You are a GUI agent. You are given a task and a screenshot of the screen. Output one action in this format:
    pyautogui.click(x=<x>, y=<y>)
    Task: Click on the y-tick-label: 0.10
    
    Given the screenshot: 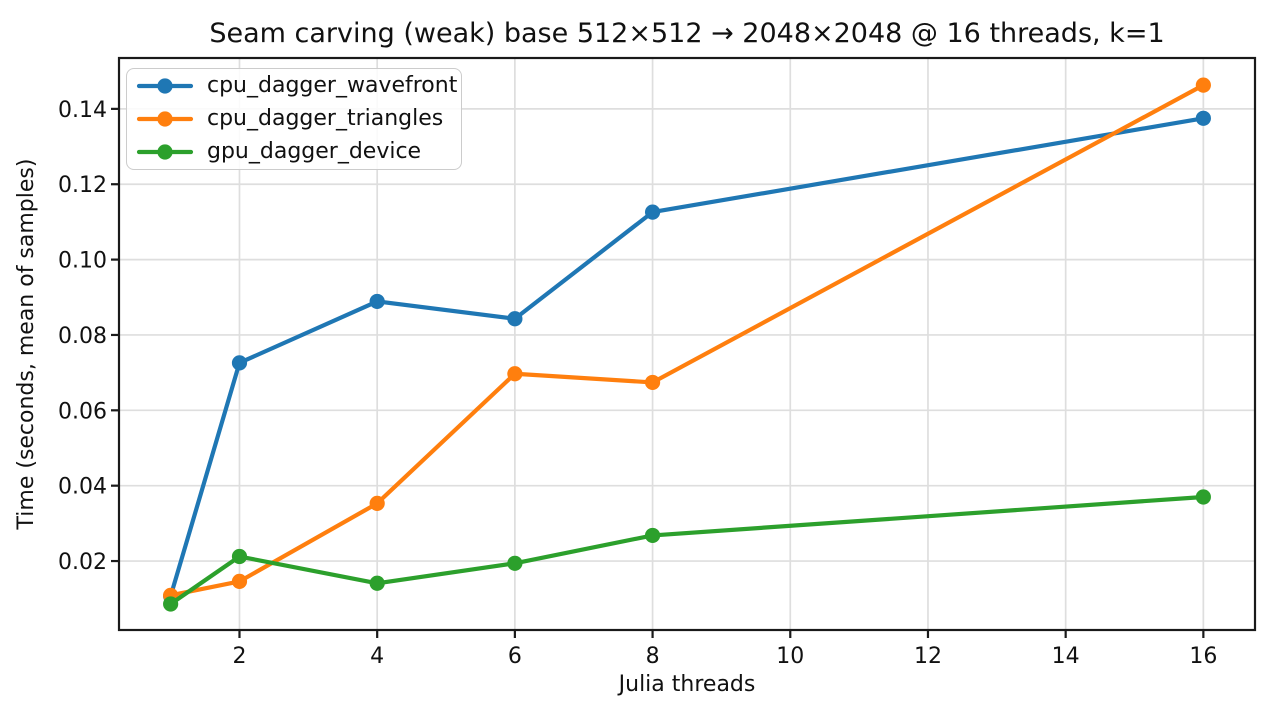 What is the action you would take?
    pyautogui.click(x=82, y=261)
    